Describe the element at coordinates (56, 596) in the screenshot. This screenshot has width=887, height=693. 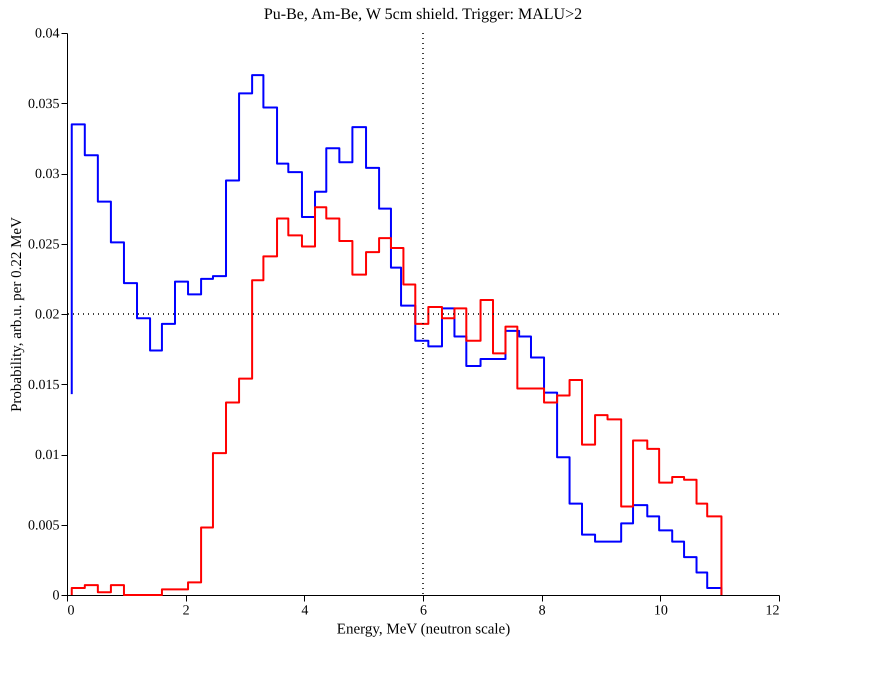
I see `y-tick-label: 0` at that location.